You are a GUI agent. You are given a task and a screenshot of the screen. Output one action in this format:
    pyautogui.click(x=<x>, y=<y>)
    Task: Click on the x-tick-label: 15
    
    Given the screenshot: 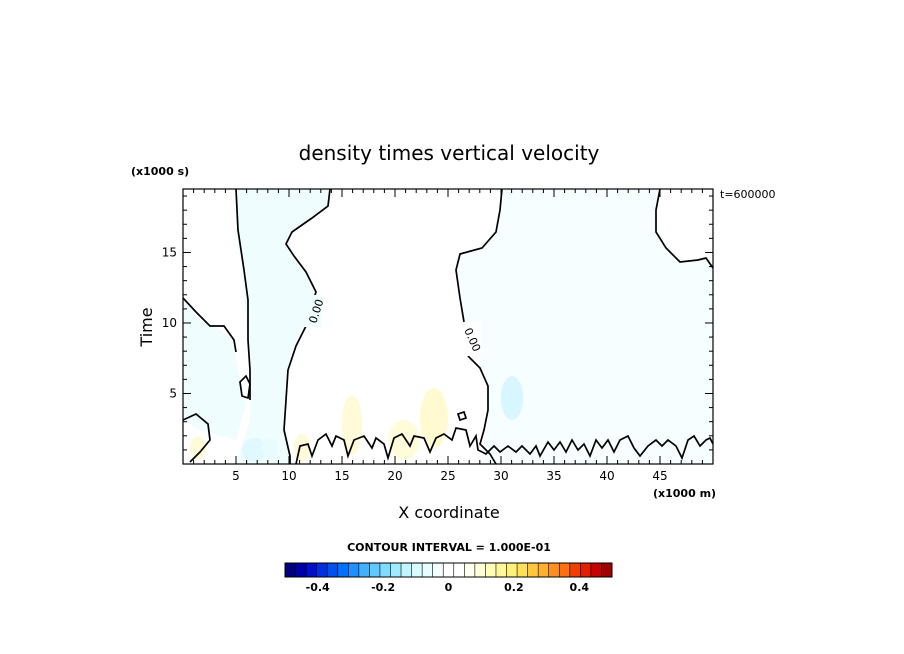 What is the action you would take?
    pyautogui.click(x=341, y=476)
    